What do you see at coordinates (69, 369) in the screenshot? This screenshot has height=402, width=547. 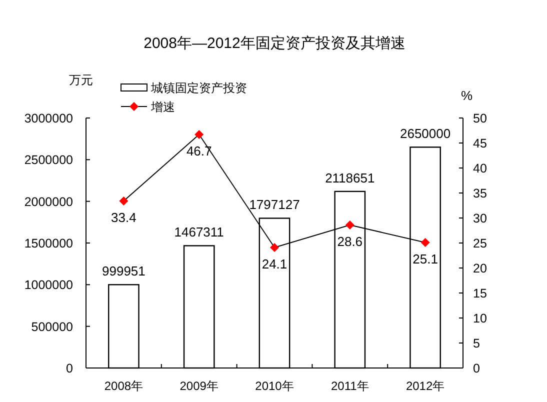 I see `y-tick: 0` at bounding box center [69, 369].